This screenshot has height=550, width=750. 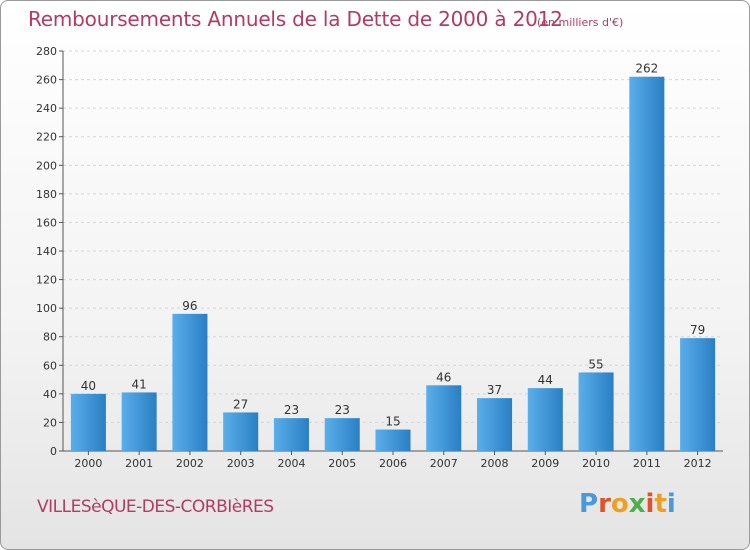 I want to click on y-tick-label: 20, so click(x=50, y=422).